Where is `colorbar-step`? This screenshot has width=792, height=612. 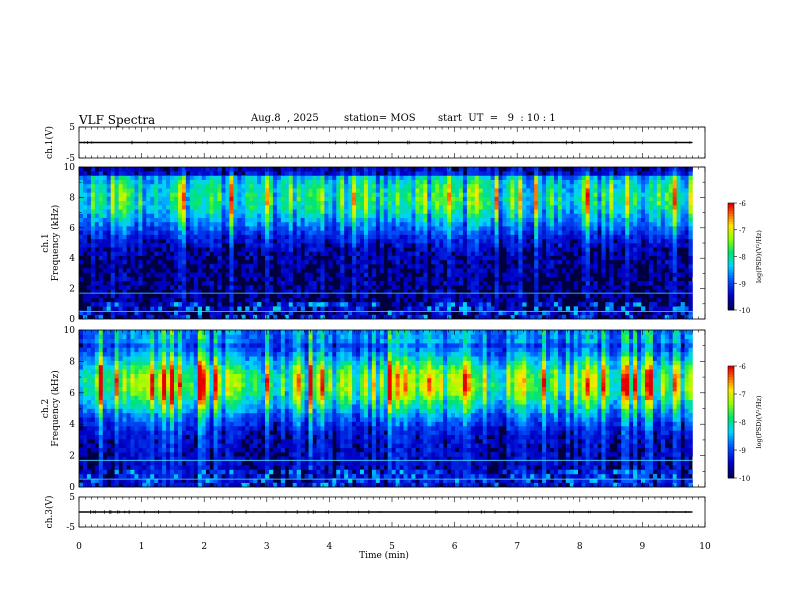 colorbar-step is located at coordinates (731, 306).